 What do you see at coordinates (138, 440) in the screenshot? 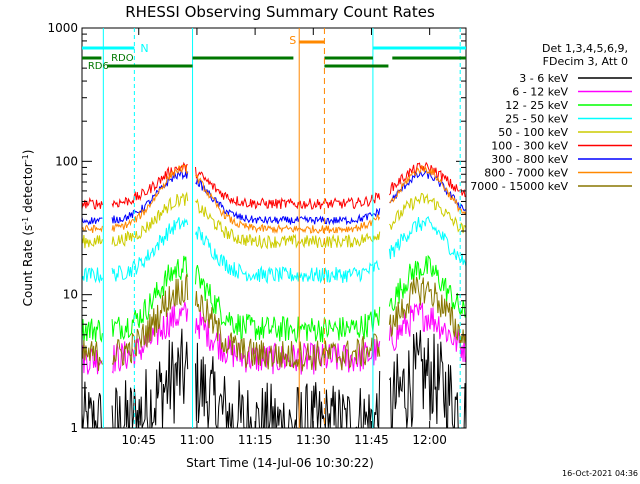
I see `x-tick-label-0: 10:45` at bounding box center [138, 440].